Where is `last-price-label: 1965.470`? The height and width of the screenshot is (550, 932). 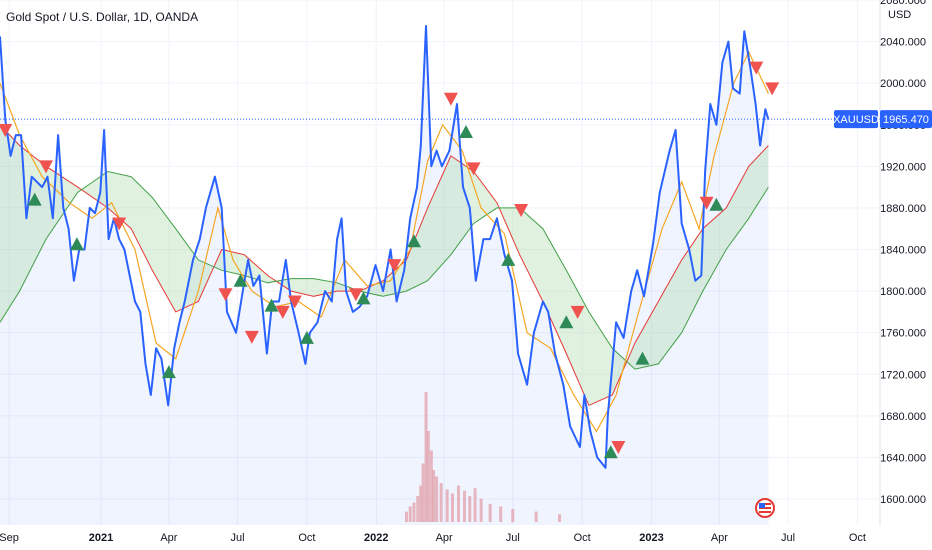
last-price-label: 1965.470 is located at coordinates (906, 120).